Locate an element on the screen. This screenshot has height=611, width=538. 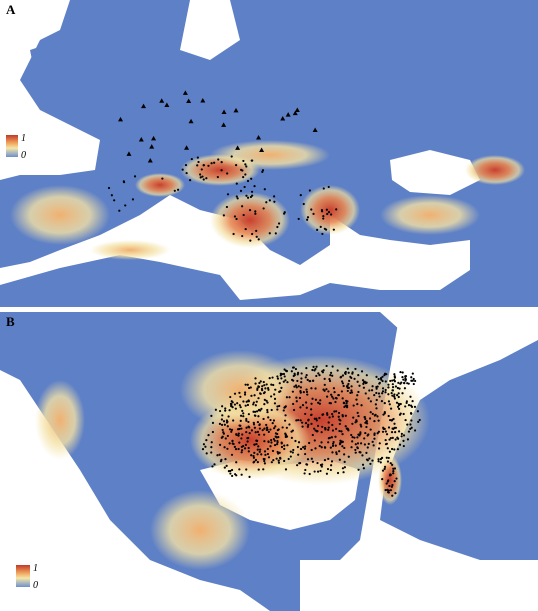
sea is located at coordinates (400, 321).